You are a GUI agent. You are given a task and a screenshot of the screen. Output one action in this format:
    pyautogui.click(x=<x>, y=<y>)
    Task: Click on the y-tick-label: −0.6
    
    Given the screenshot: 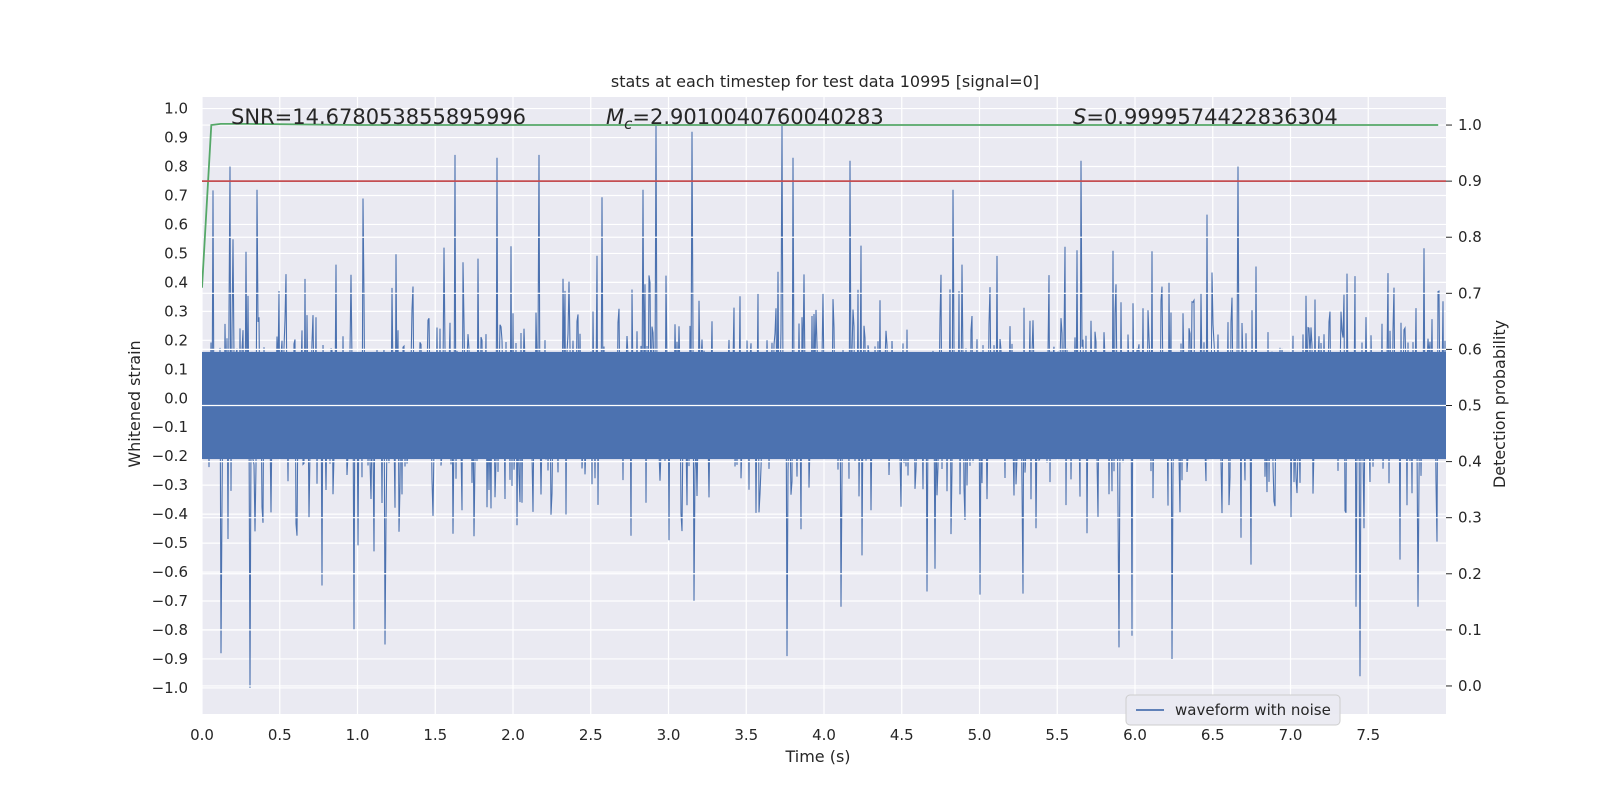 What is the action you would take?
    pyautogui.click(x=170, y=572)
    